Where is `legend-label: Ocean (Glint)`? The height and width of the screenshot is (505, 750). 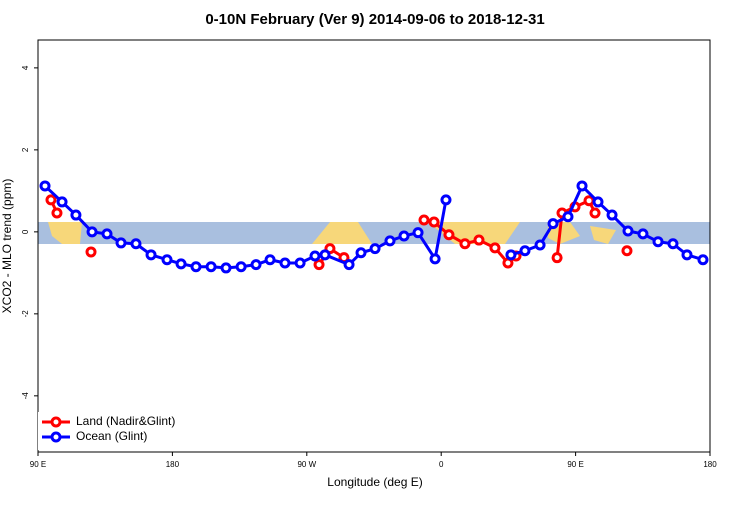
legend-label: Ocean (Glint) is located at coordinates (111, 436).